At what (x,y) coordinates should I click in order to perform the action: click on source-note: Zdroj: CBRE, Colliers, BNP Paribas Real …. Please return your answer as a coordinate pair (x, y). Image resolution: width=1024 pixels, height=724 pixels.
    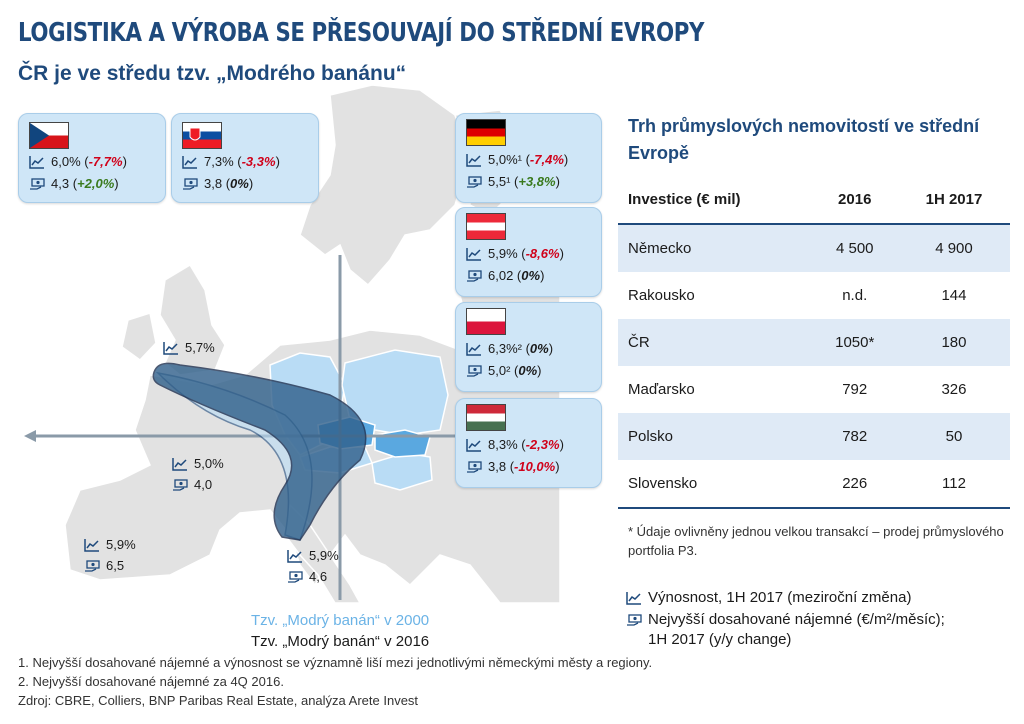
    Looking at the image, I should click on (218, 700).